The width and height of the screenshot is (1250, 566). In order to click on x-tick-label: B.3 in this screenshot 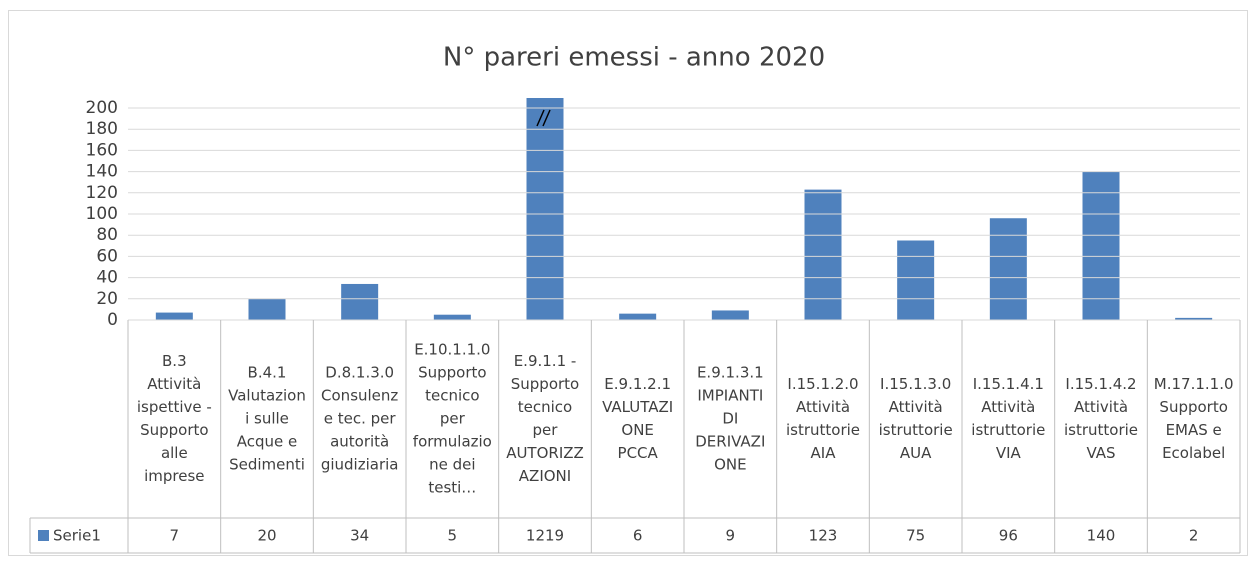, I will do `click(174, 361)`.